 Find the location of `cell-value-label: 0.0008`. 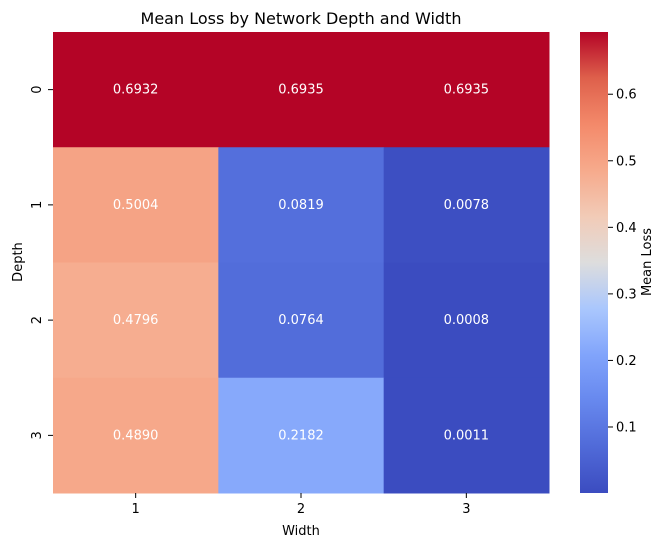

cell-value-label: 0.0008 is located at coordinates (467, 320).